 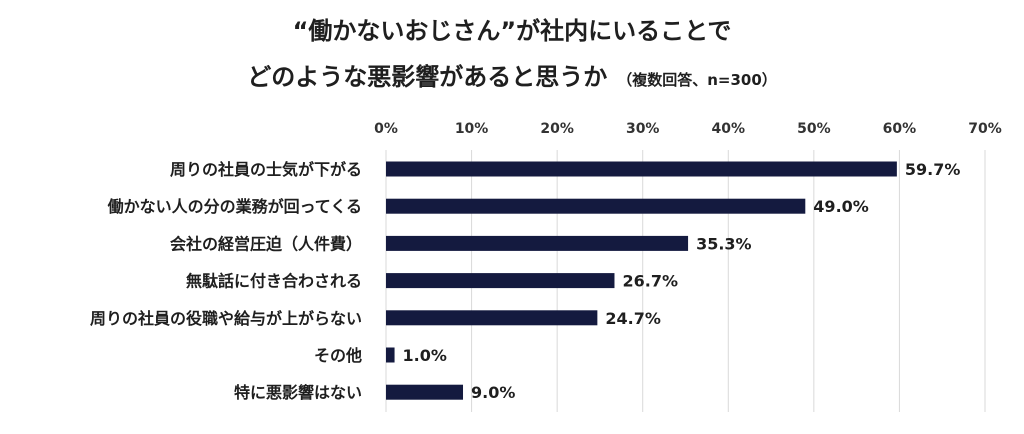 I want to click on x-tick-label: 40%, so click(x=729, y=129).